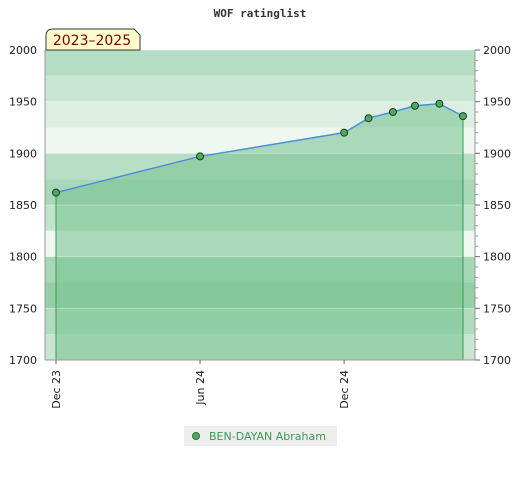 The image size is (520, 480). Describe the element at coordinates (23, 50) in the screenshot. I see `y-tick-label-left: 2000` at that location.